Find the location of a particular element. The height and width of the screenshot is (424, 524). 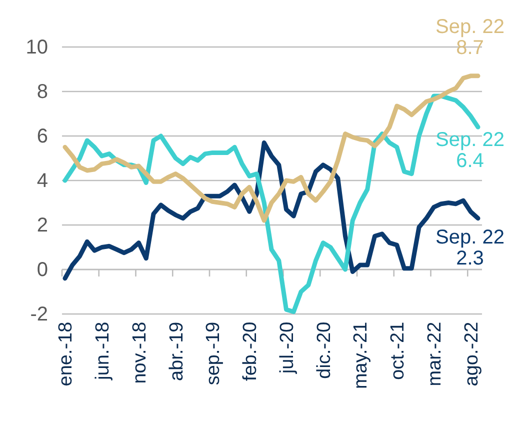

y-tick-label: 6 is located at coordinates (42, 136).